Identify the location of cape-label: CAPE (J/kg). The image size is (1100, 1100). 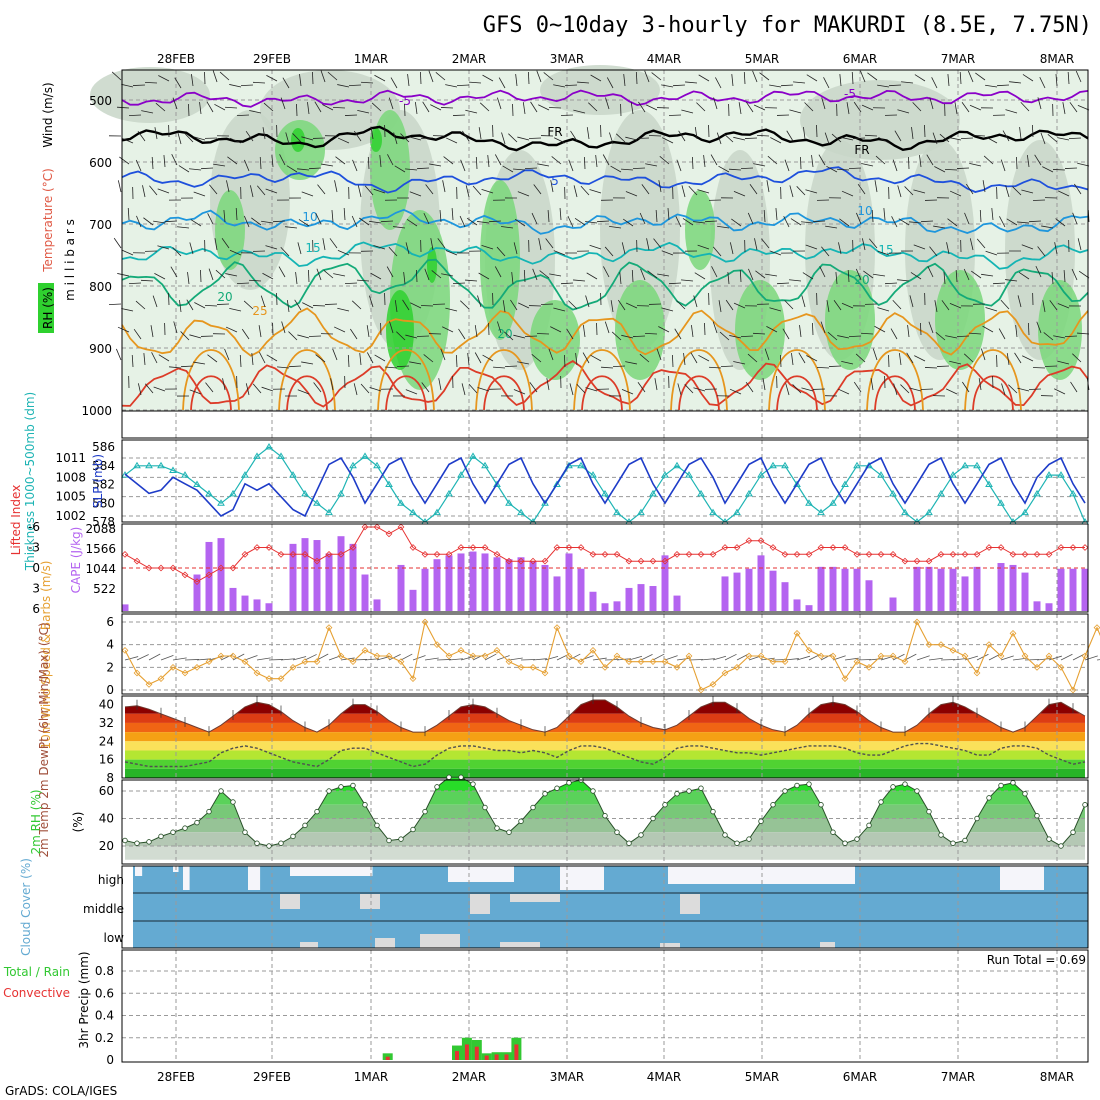
(76, 560).